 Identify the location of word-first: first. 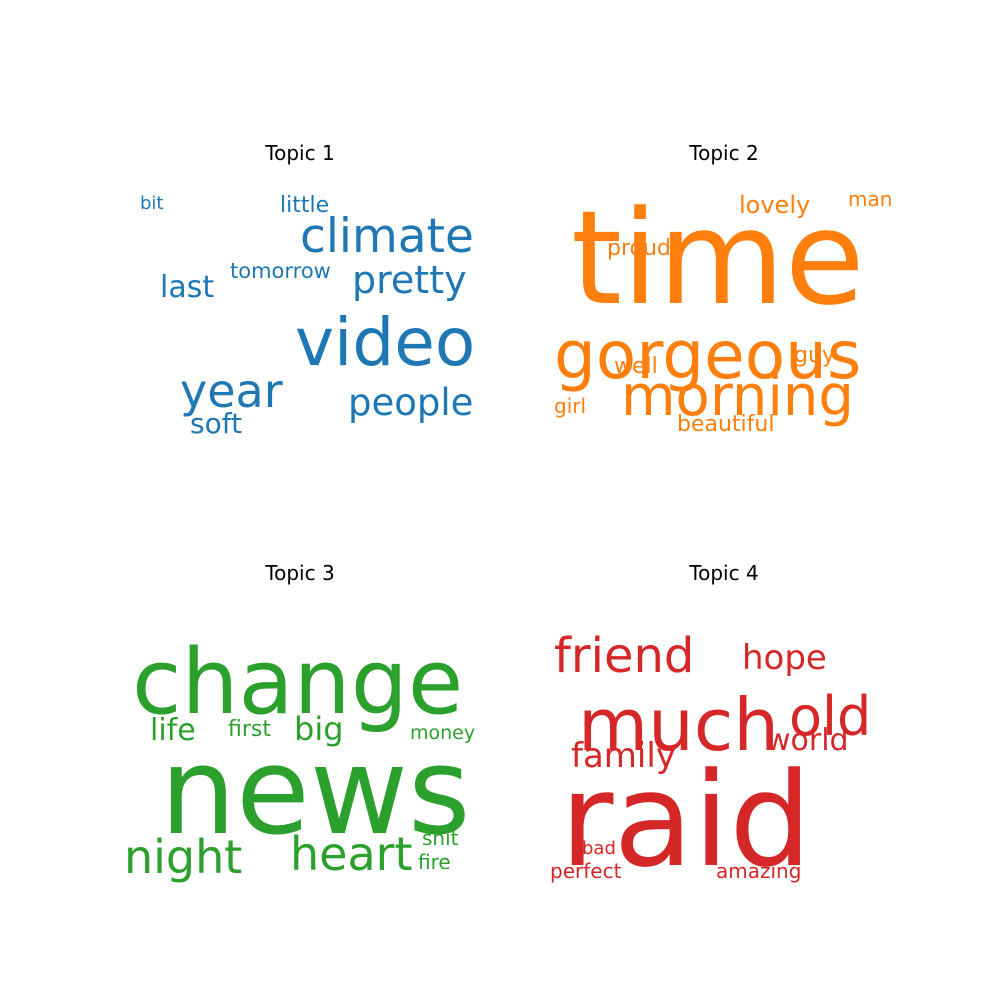
(249, 729).